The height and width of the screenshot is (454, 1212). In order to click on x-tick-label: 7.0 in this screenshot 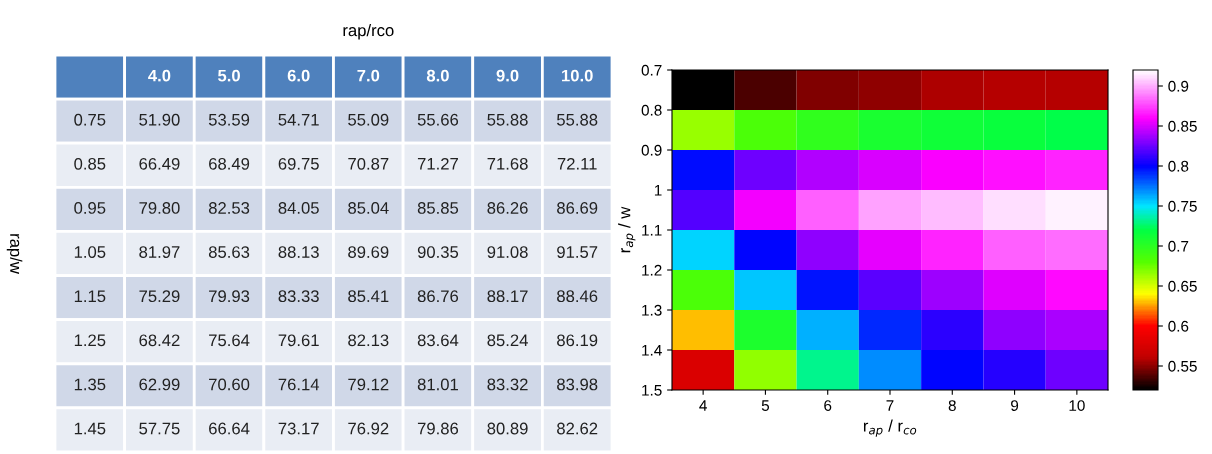, I will do `click(368, 75)`.